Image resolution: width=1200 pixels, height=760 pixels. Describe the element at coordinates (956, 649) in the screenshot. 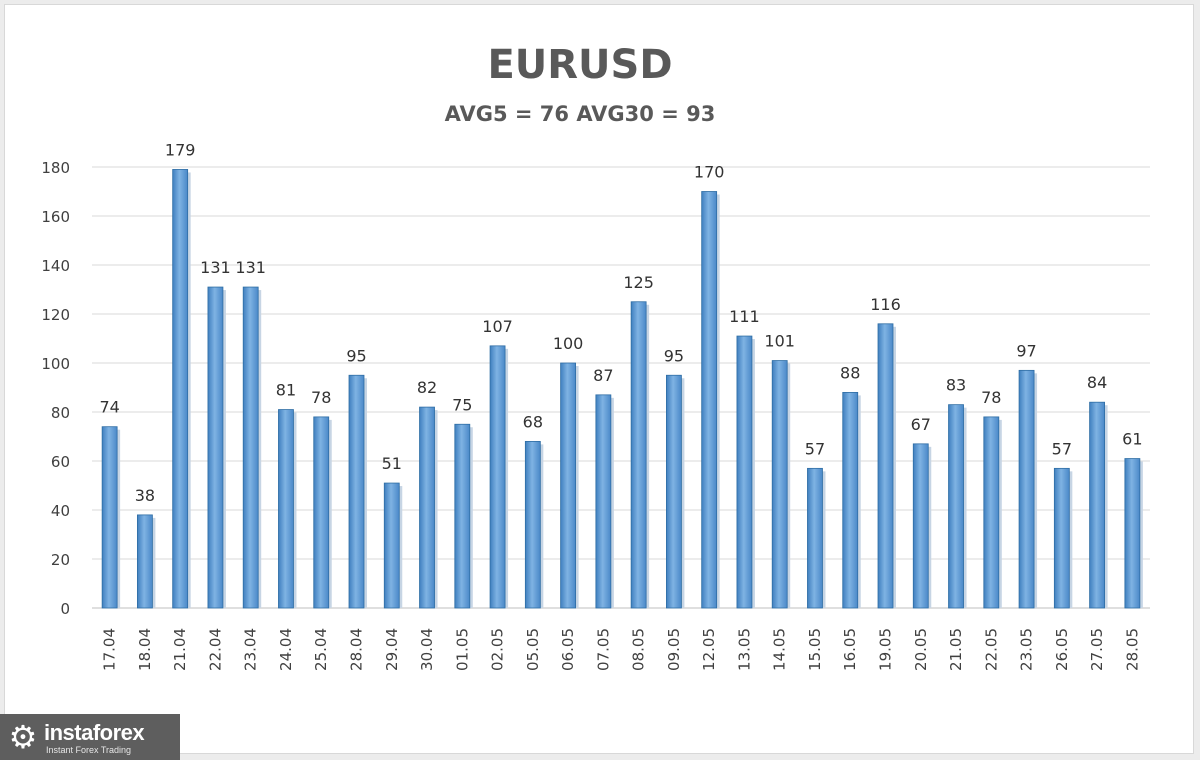

I see `x-tick-label: 21.05` at that location.